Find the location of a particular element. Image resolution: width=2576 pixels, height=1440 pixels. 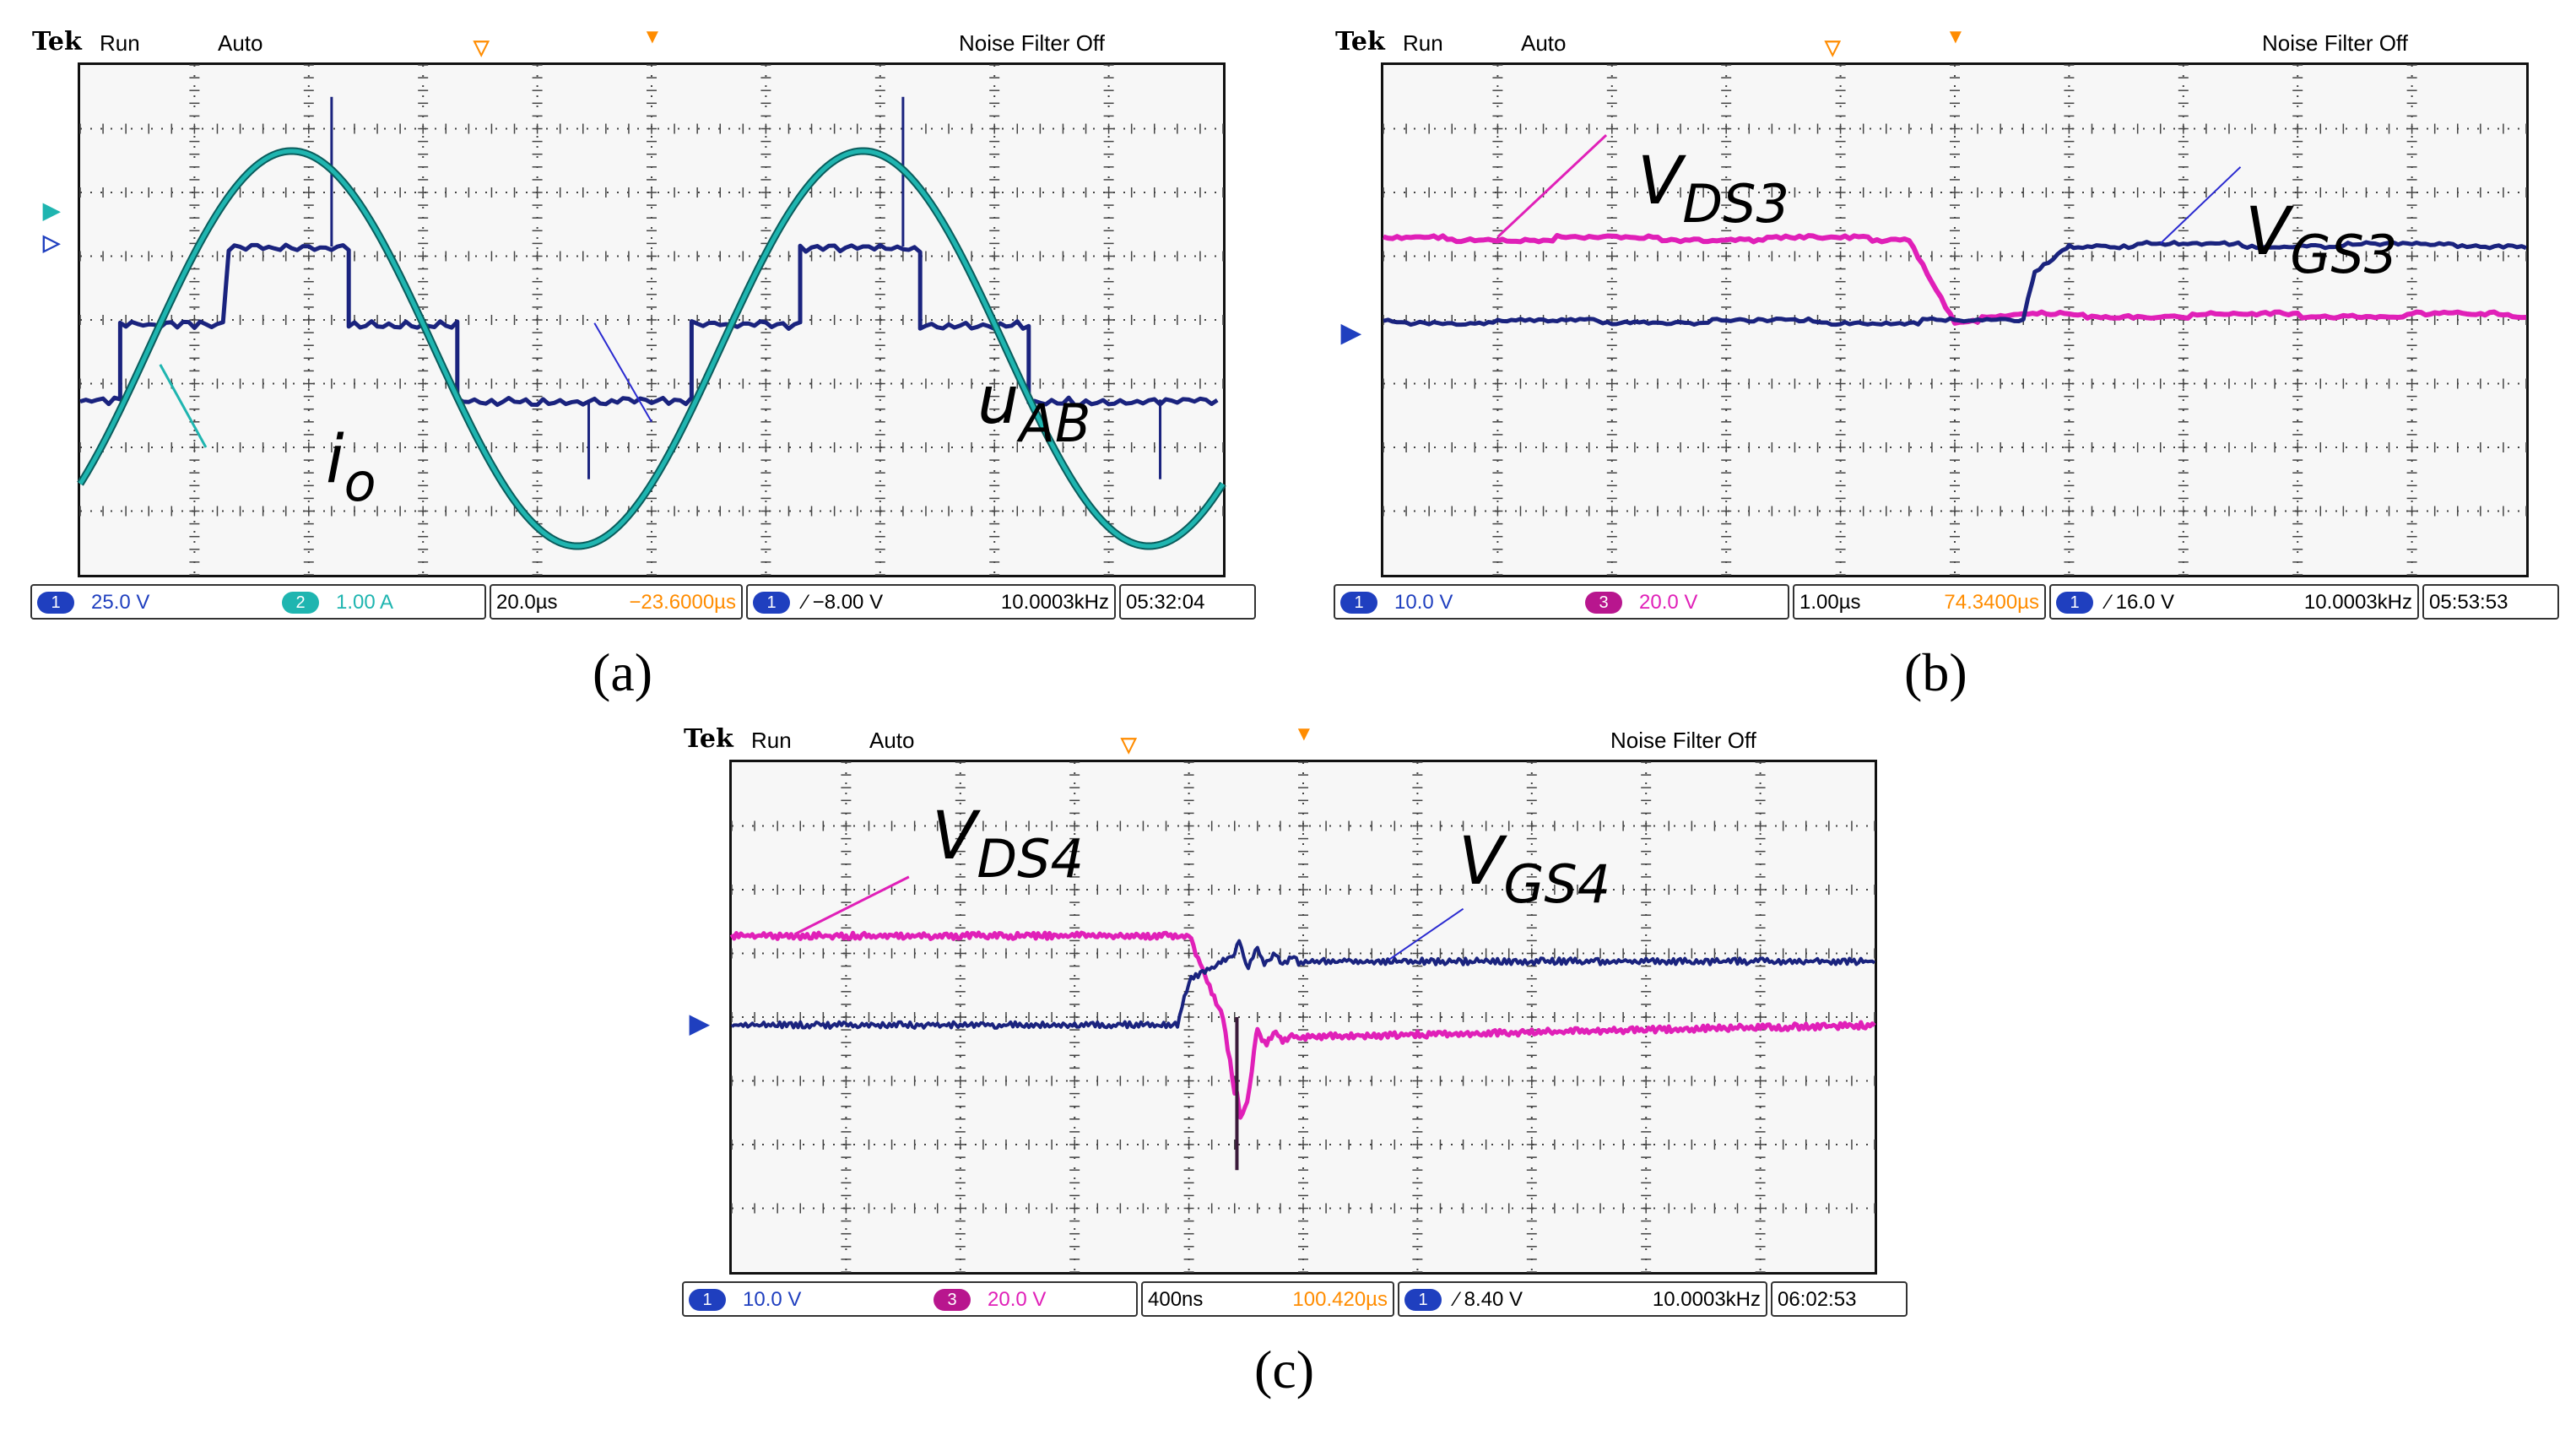

time-offset-value: 74.3400µs is located at coordinates (1991, 602).